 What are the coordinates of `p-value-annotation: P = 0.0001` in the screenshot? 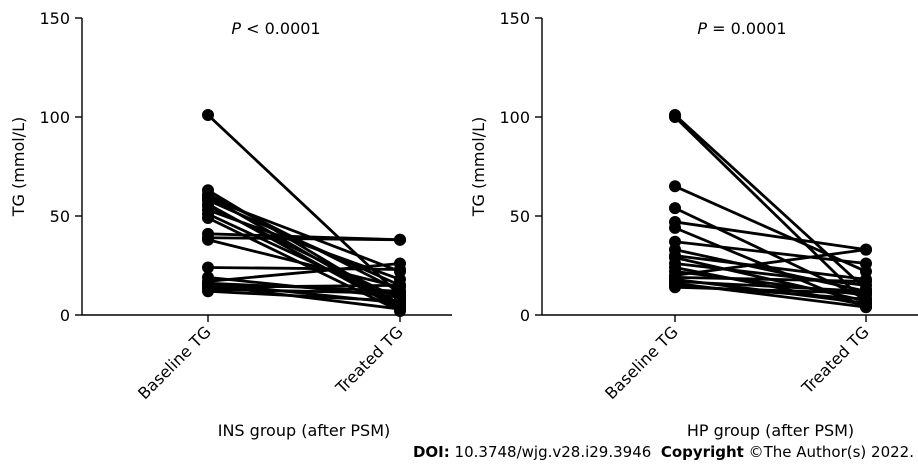 It's located at (741, 28).